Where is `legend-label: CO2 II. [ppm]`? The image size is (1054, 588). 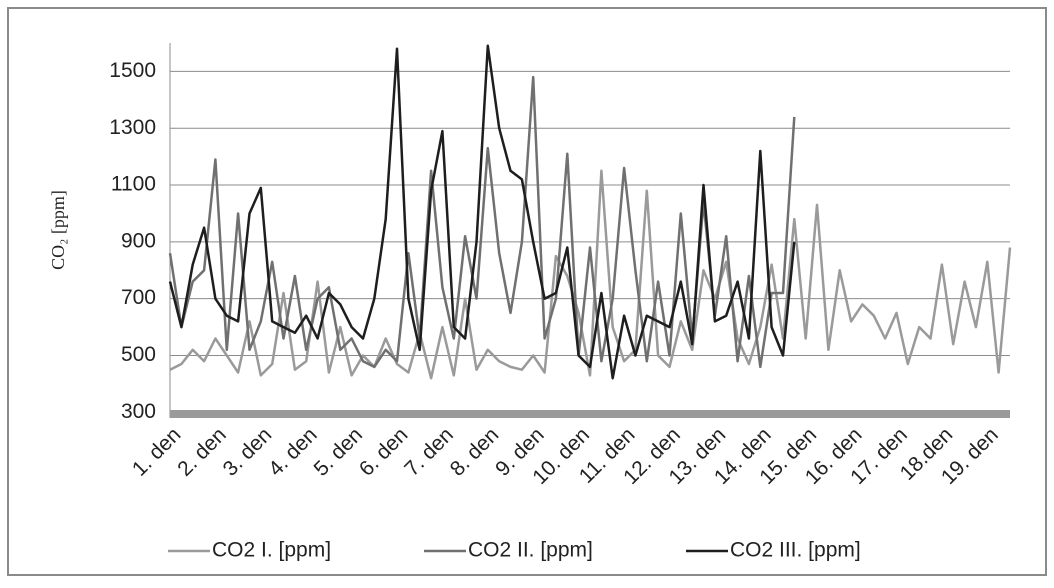
legend-label: CO2 II. [ppm] is located at coordinates (530, 550).